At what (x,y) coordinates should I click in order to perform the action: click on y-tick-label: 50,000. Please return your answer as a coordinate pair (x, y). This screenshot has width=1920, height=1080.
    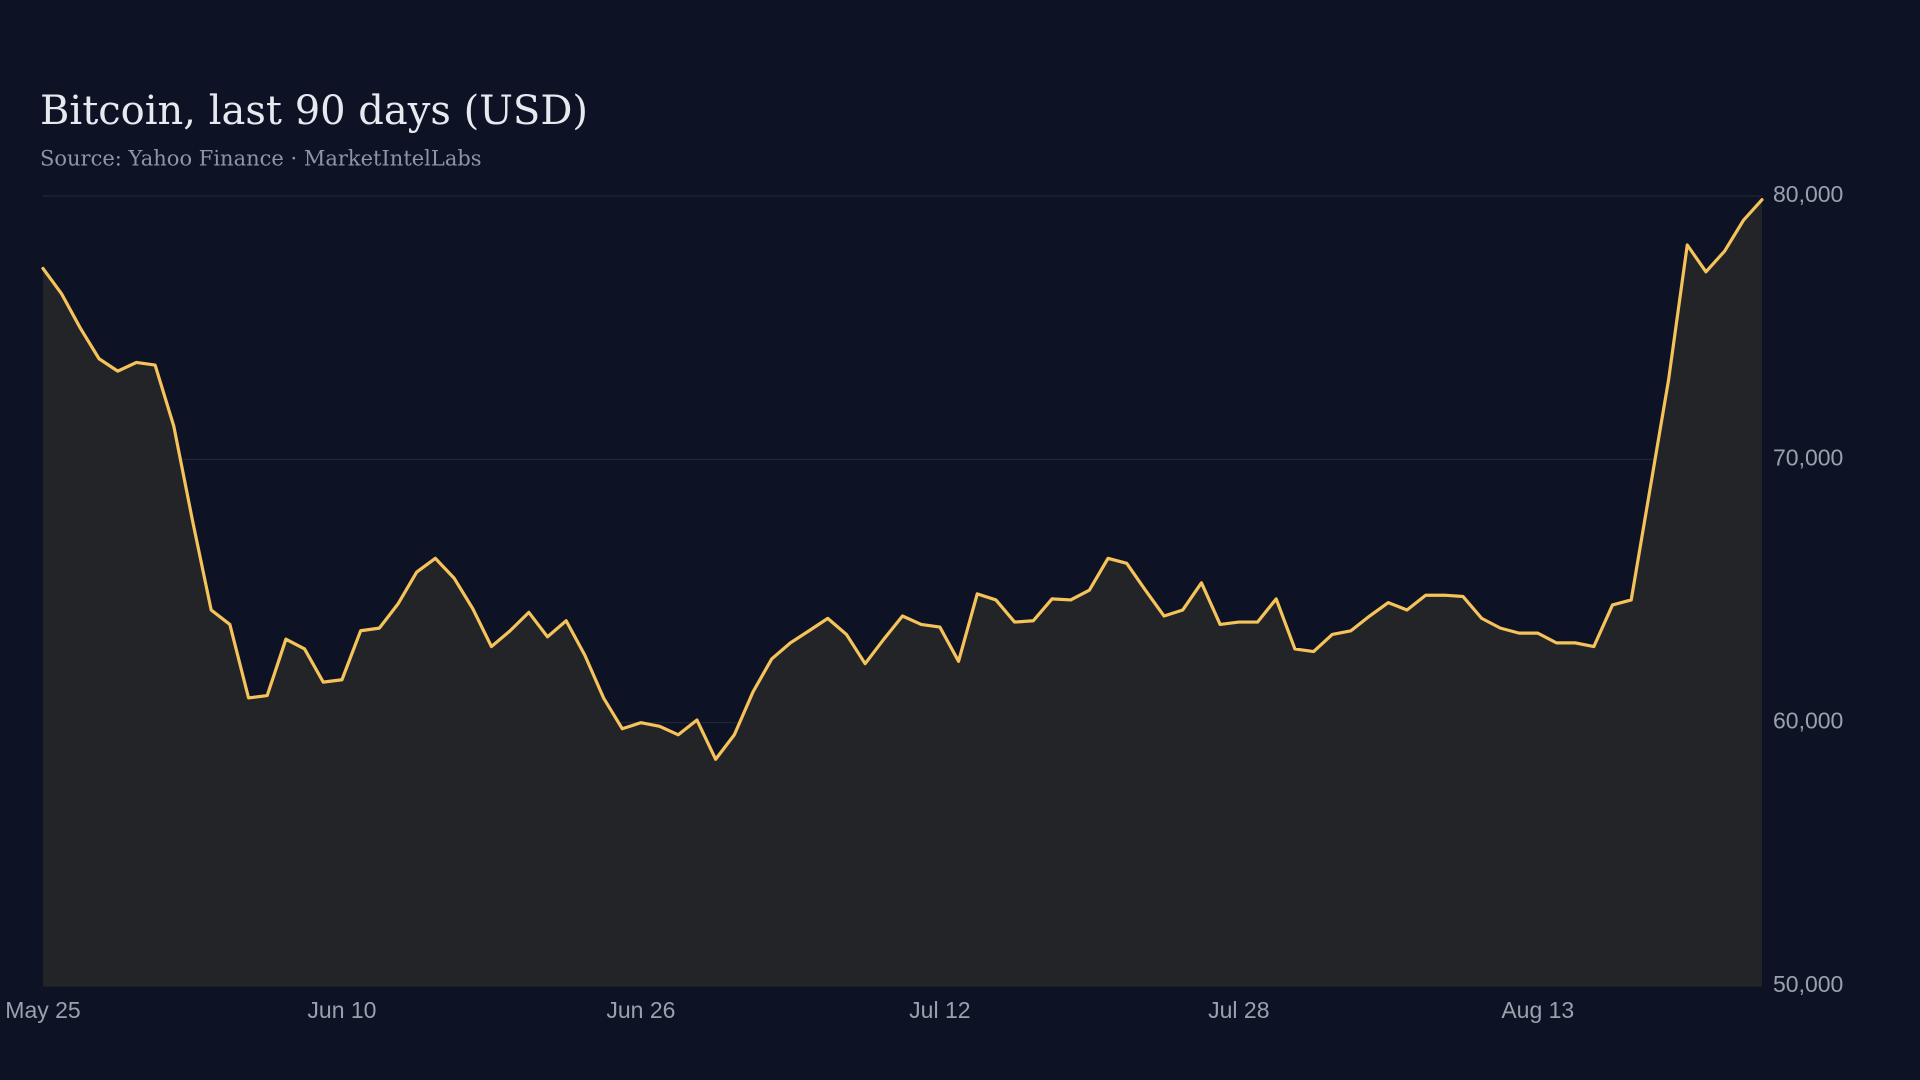
    Looking at the image, I should click on (1808, 984).